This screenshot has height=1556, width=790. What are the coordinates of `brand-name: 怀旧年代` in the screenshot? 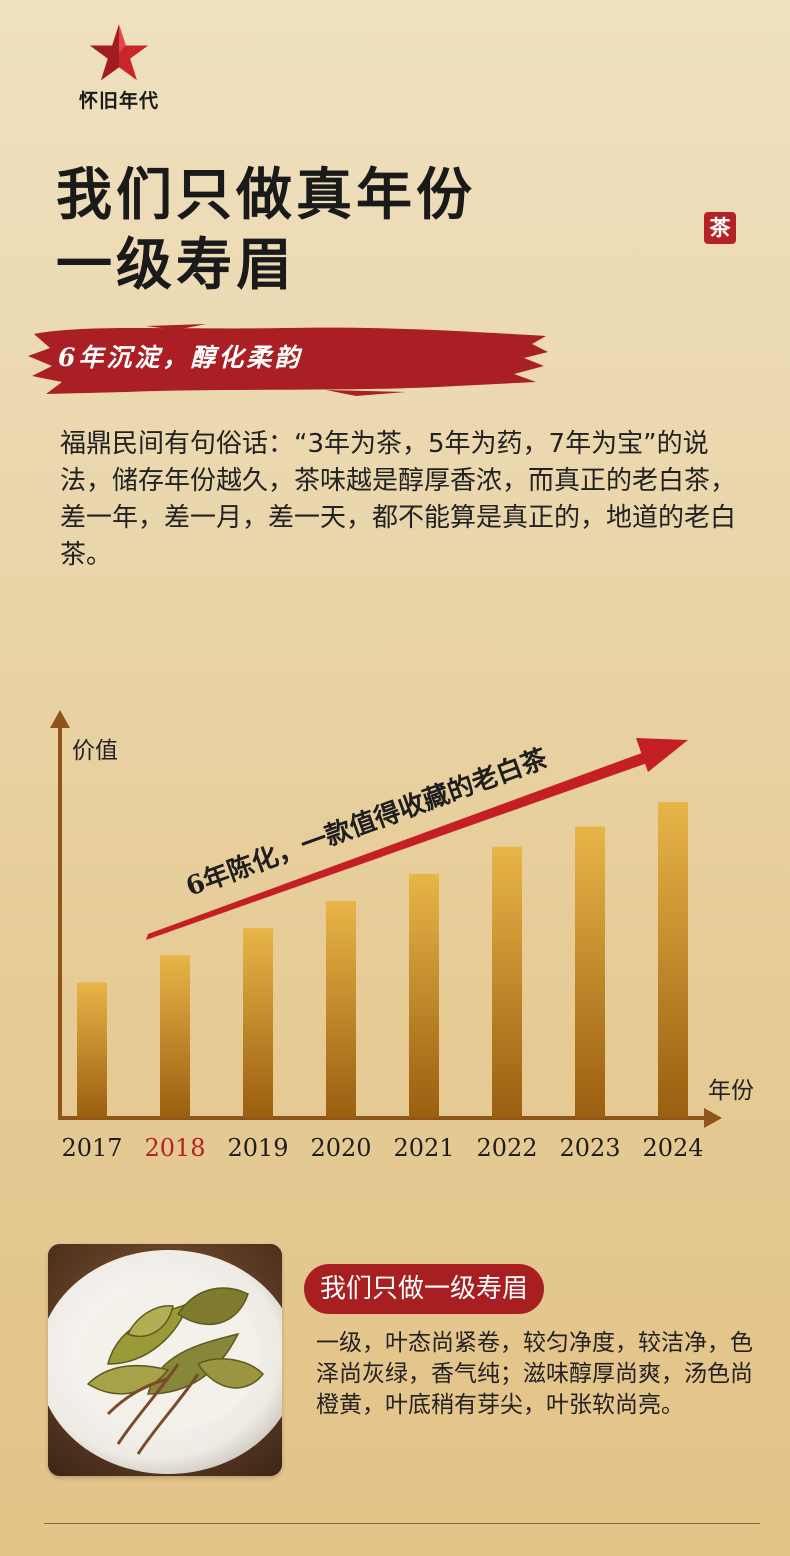 It's located at (118, 101).